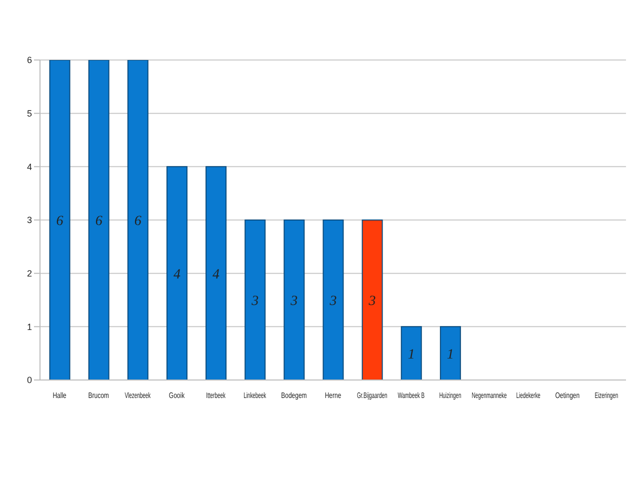  What do you see at coordinates (29, 273) in the screenshot?
I see `y-tick-label: 2` at bounding box center [29, 273].